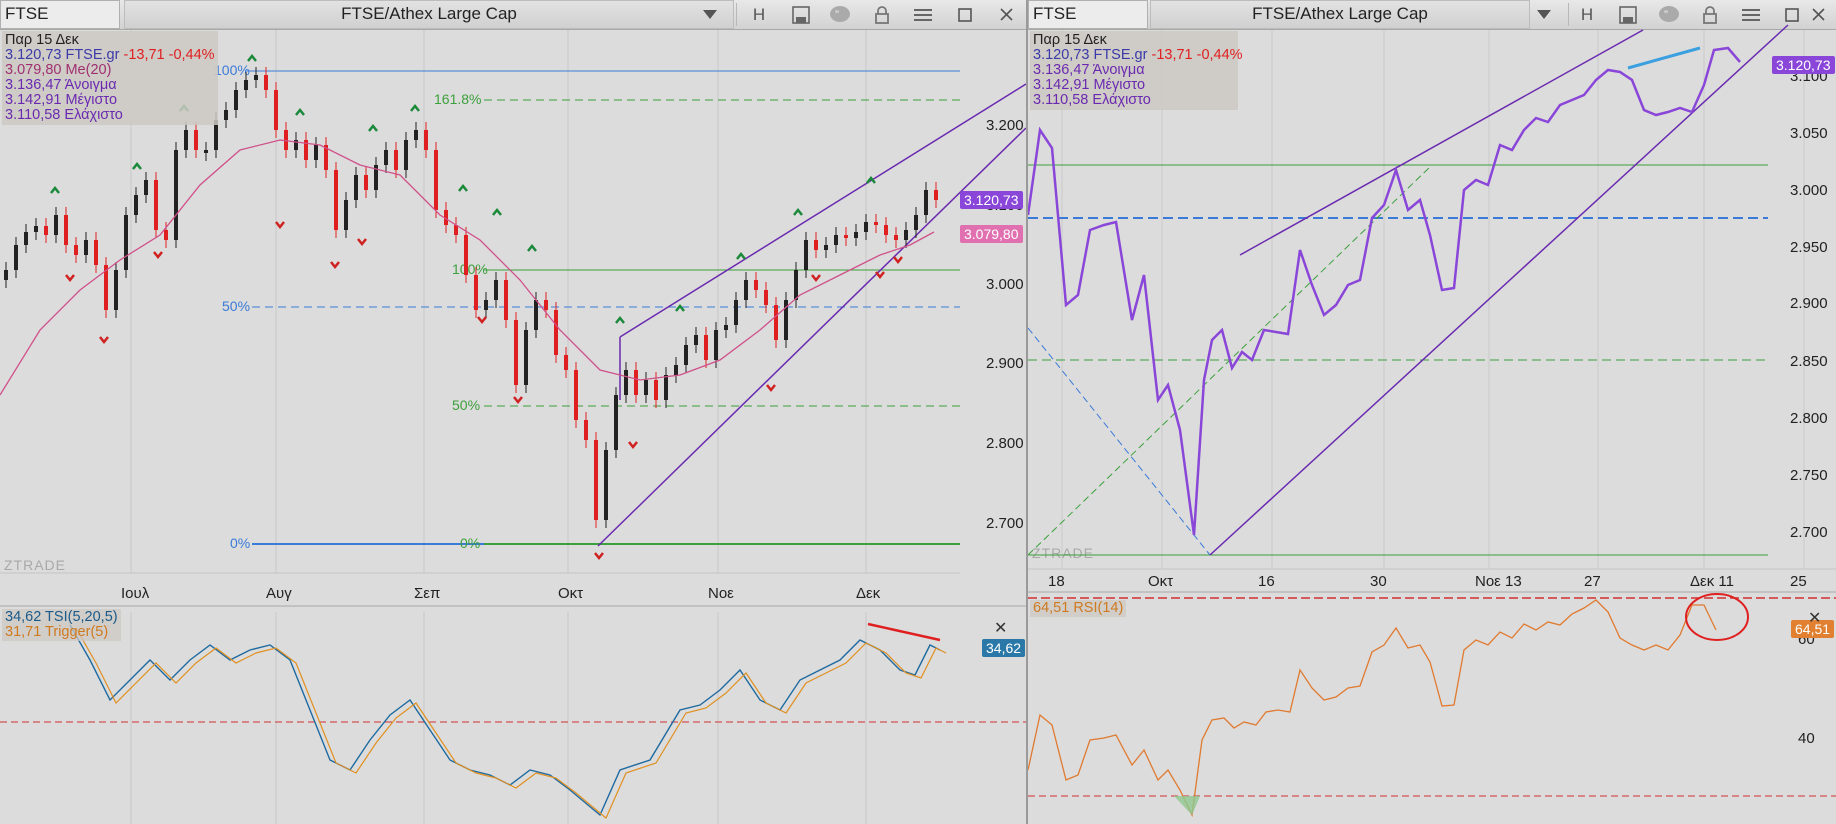 Image resolution: width=1836 pixels, height=824 pixels. Describe the element at coordinates (1027, 412) in the screenshot. I see `panel-divider` at that location.